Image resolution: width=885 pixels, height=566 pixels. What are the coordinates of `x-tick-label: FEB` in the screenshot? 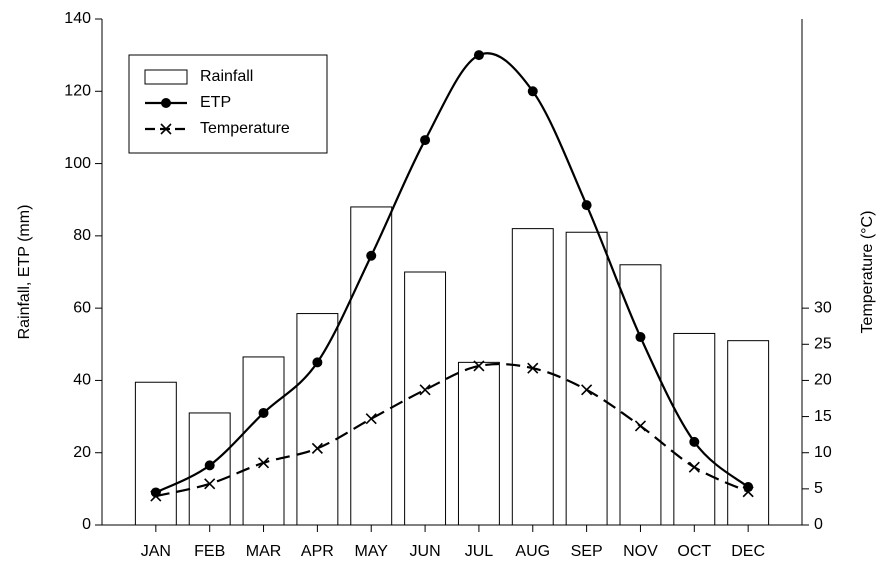 It's located at (209, 551).